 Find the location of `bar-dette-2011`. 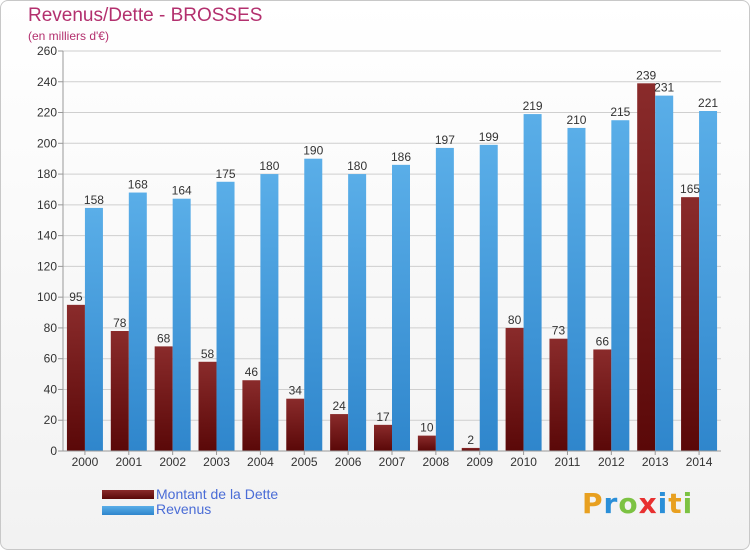

bar-dette-2011 is located at coordinates (558, 394).